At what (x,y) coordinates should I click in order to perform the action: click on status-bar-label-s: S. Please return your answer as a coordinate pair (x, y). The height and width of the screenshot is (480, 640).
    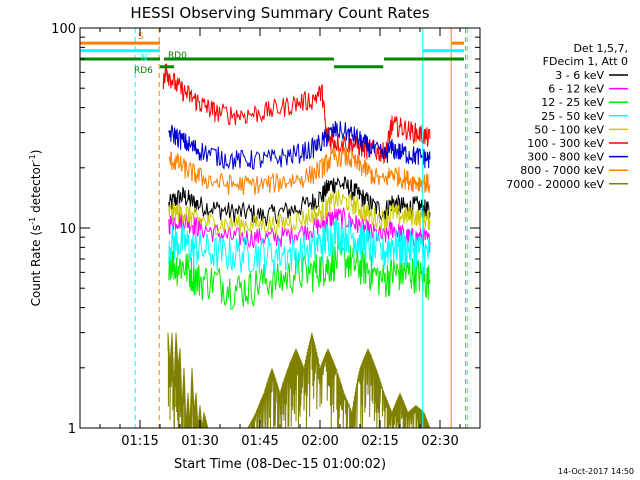
    Looking at the image, I should click on (141, 37).